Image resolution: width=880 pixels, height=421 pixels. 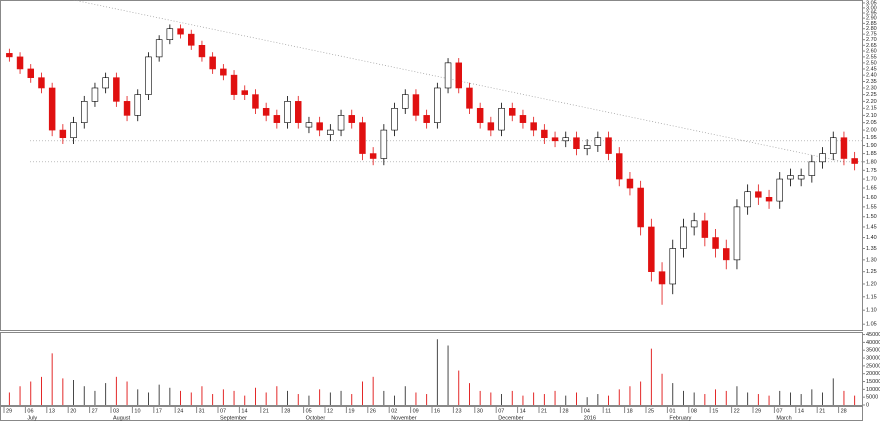 What do you see at coordinates (871, 109) in the screenshot?
I see `y-tick-label: 2.15` at bounding box center [871, 109].